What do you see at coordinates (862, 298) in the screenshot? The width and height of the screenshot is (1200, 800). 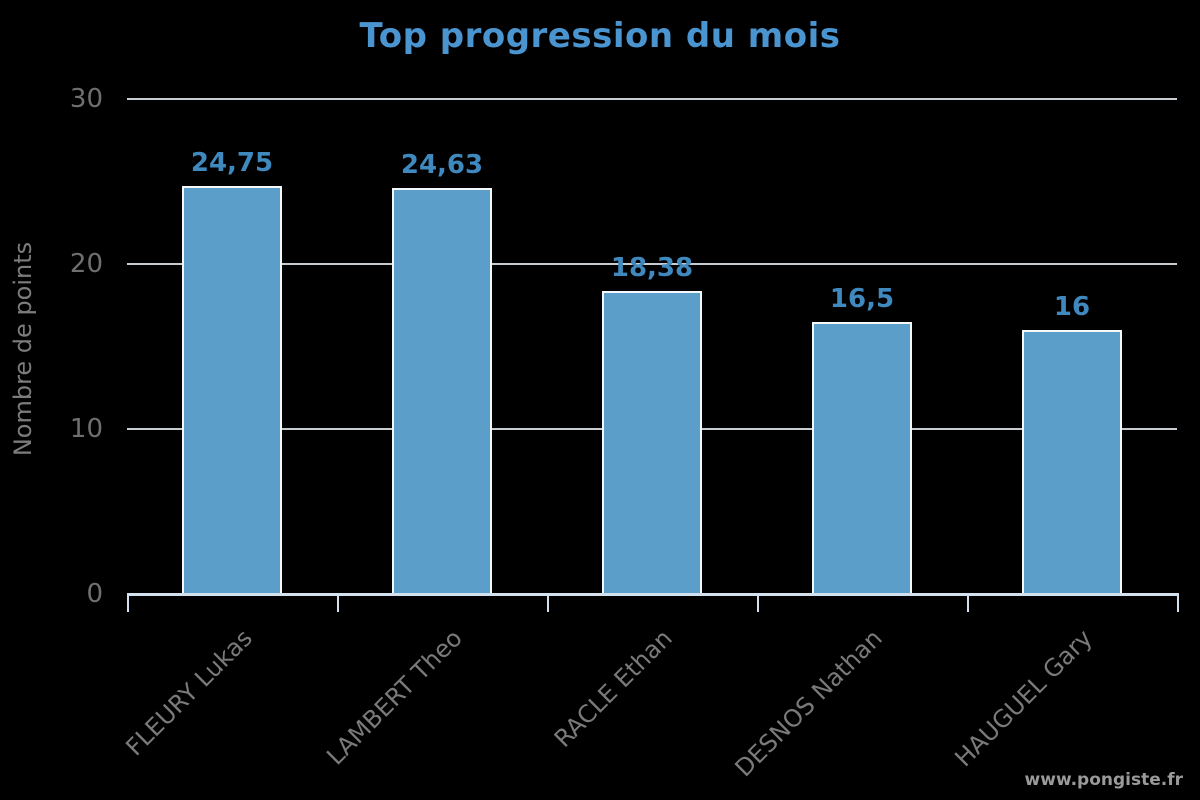 I see `value-label-3: 16,5` at bounding box center [862, 298].